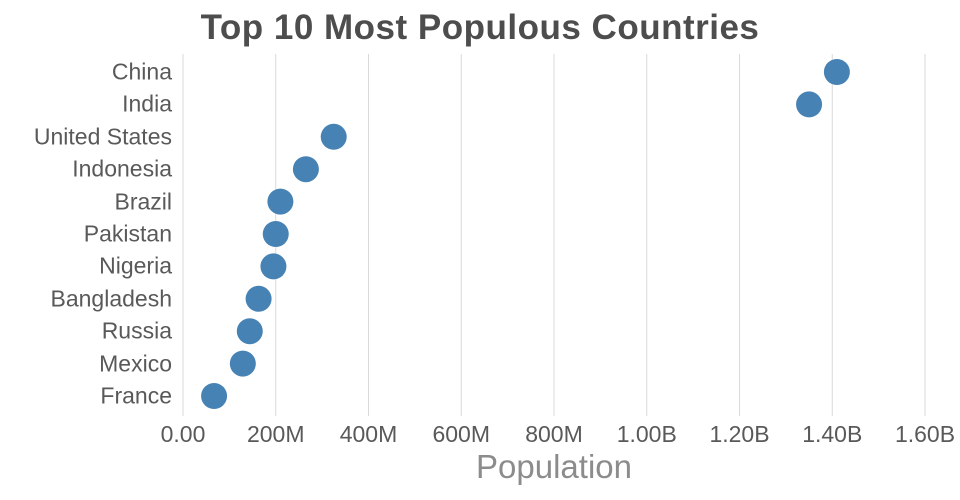  Describe the element at coordinates (242, 363) in the screenshot. I see `data-point-mexico` at that location.